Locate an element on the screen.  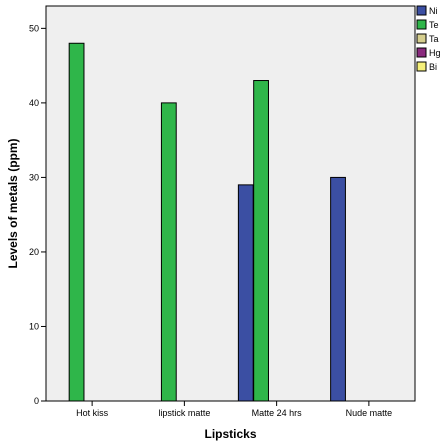
legend: Ni Te Ta Hg Bi is located at coordinates (428, 38).